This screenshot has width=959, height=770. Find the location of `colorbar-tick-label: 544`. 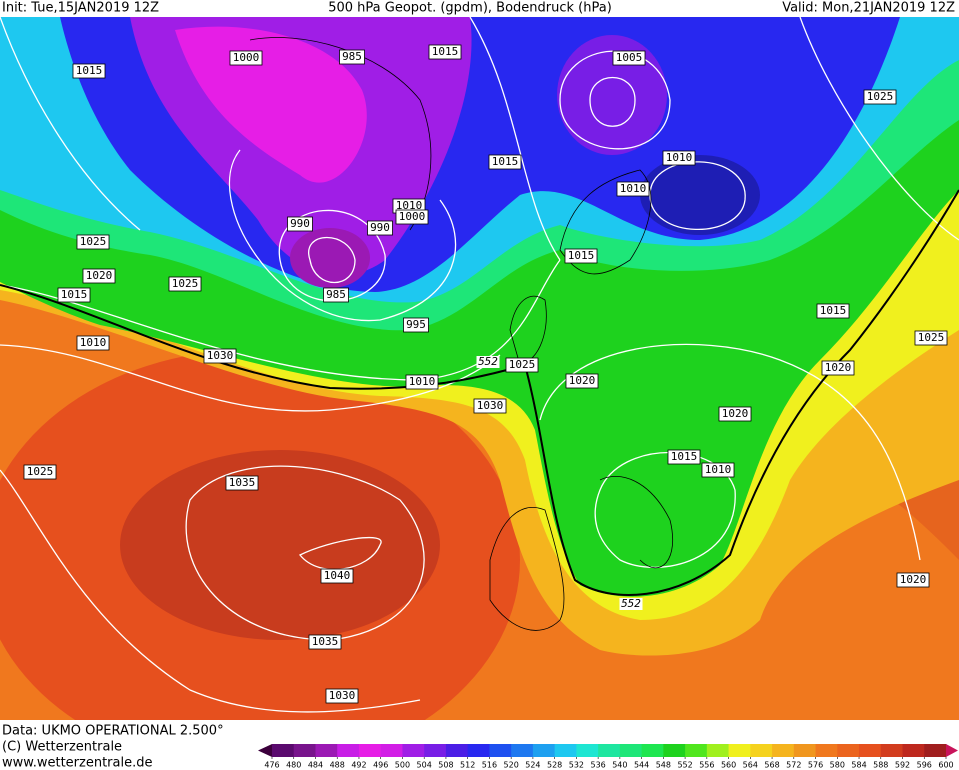

colorbar-tick-label: 544 is located at coordinates (641, 765).